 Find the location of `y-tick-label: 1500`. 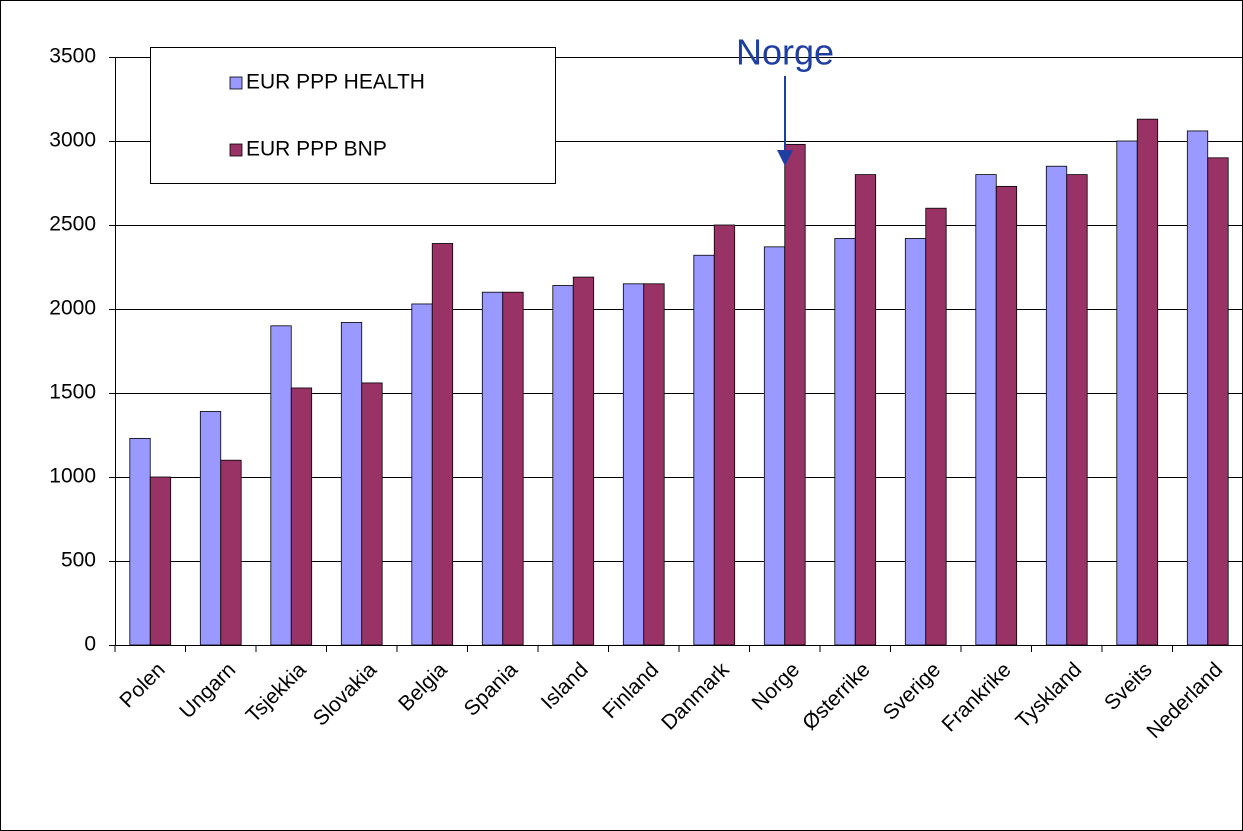

y-tick-label: 1500 is located at coordinates (72, 392).